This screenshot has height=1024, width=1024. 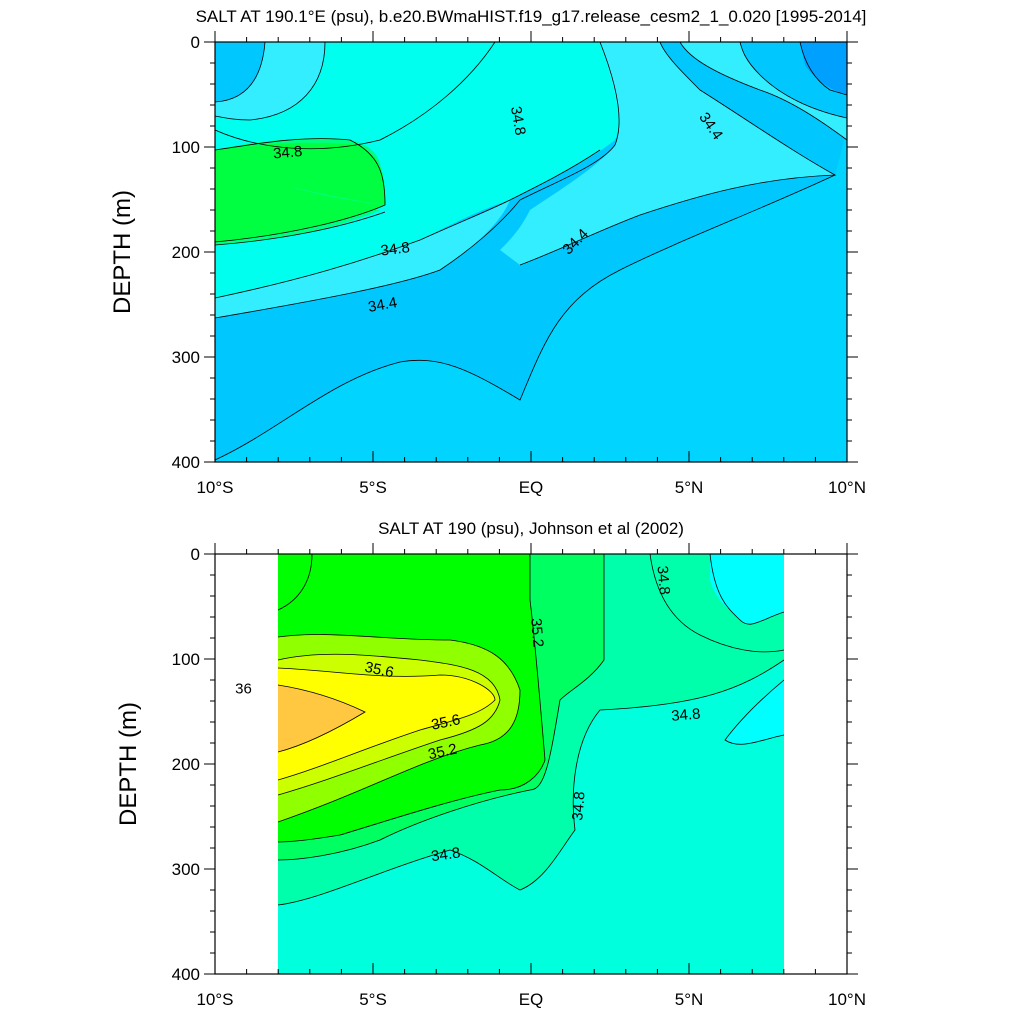 I want to click on obs-fill-level-35.8, so click(x=386, y=724).